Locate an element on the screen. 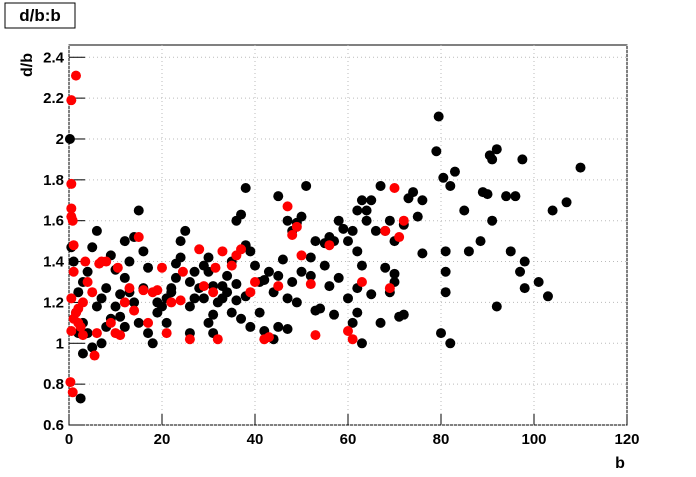 The height and width of the screenshot is (477, 696). y-axis-label: d/b is located at coordinates (27, 65).